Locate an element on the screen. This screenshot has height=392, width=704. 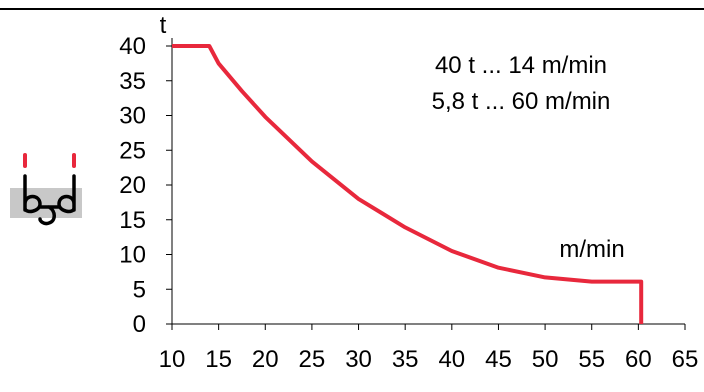
annotation-min-load: 5,8 t ... 60 m/min is located at coordinates (521, 101).